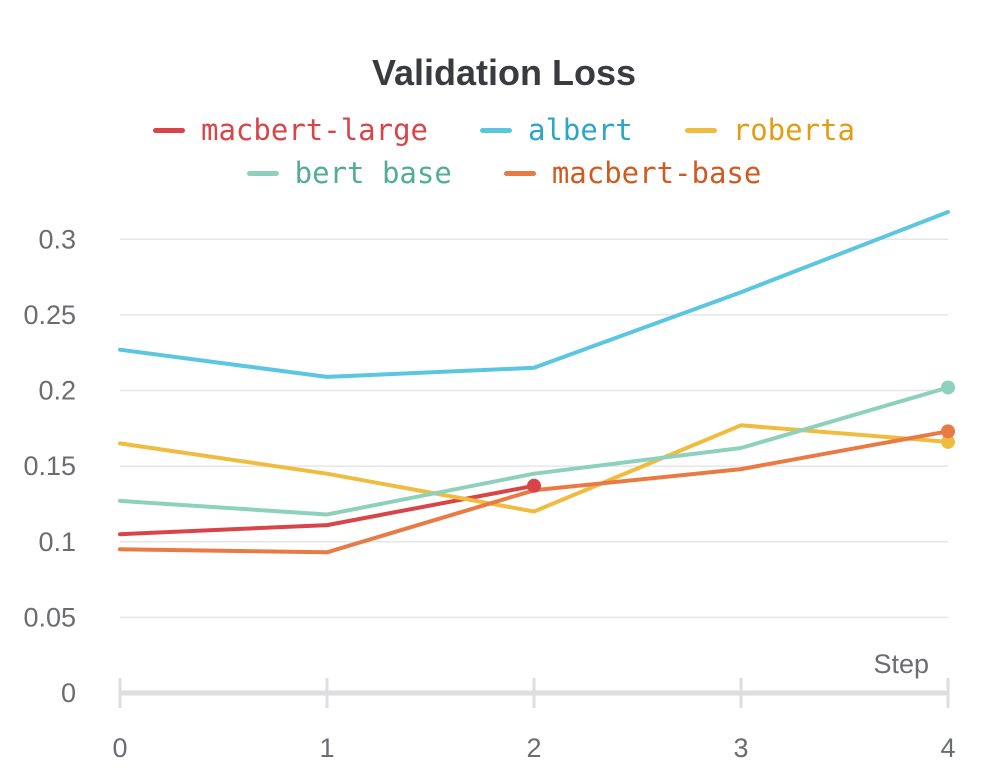  What do you see at coordinates (49, 466) in the screenshot?
I see `y-tick-label: 0.15` at bounding box center [49, 466].